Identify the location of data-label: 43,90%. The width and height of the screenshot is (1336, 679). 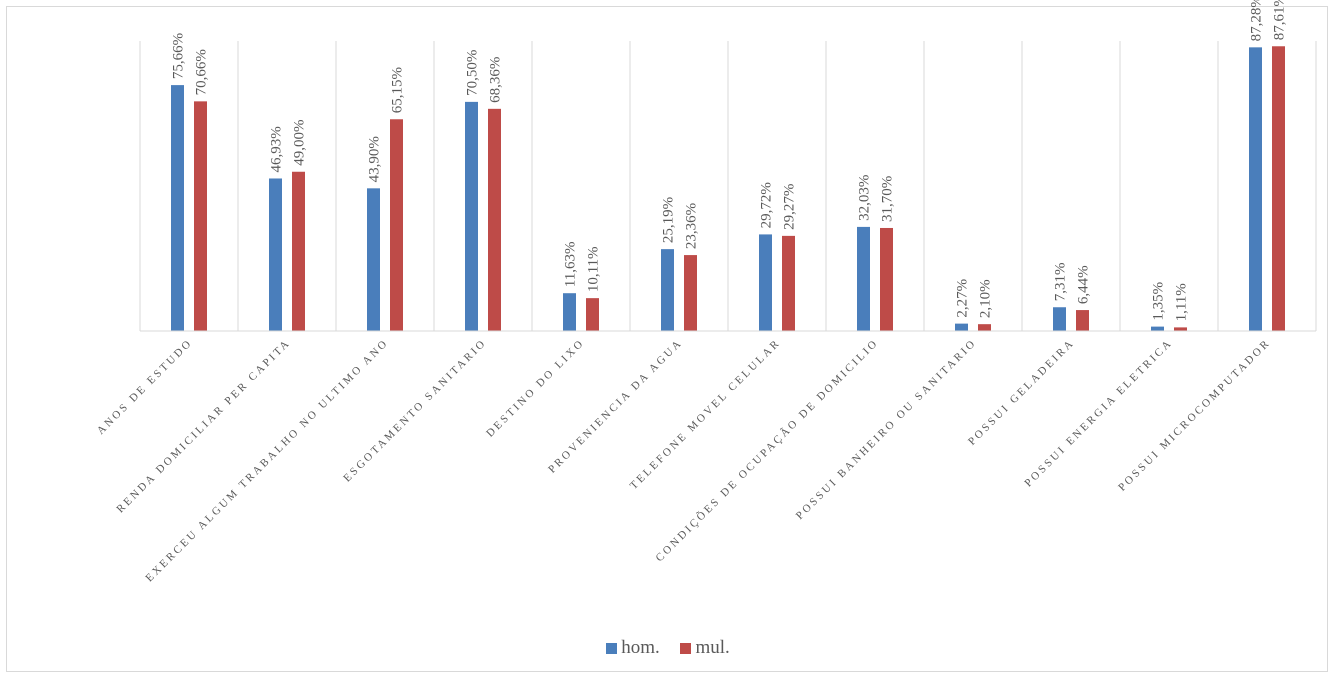
(375, 159).